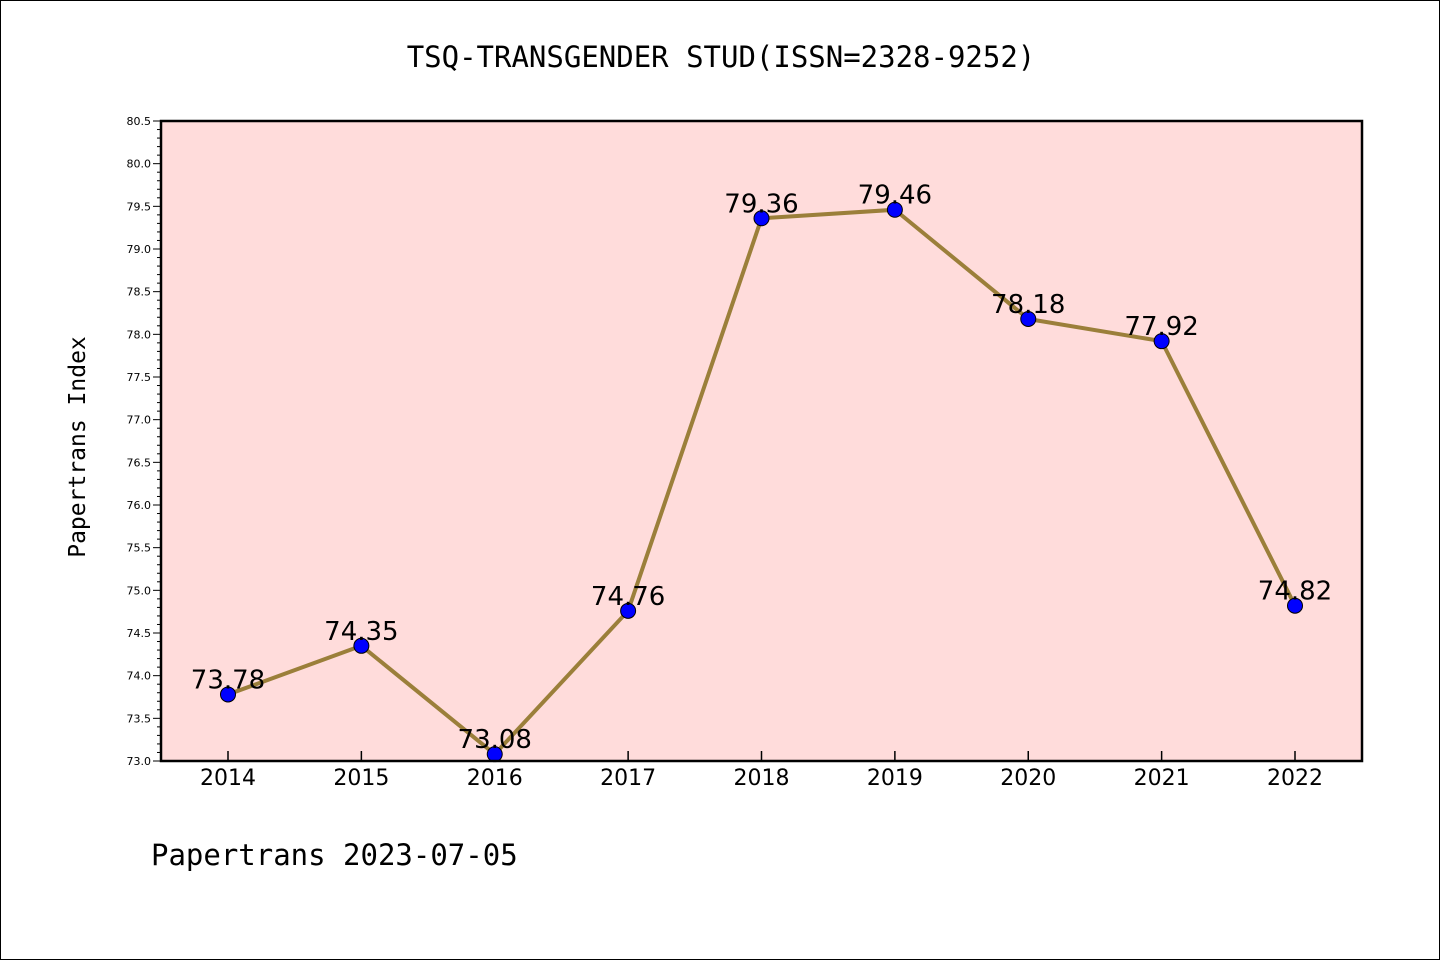  Describe the element at coordinates (761, 204) in the screenshot. I see `data-label: 79.36` at that location.